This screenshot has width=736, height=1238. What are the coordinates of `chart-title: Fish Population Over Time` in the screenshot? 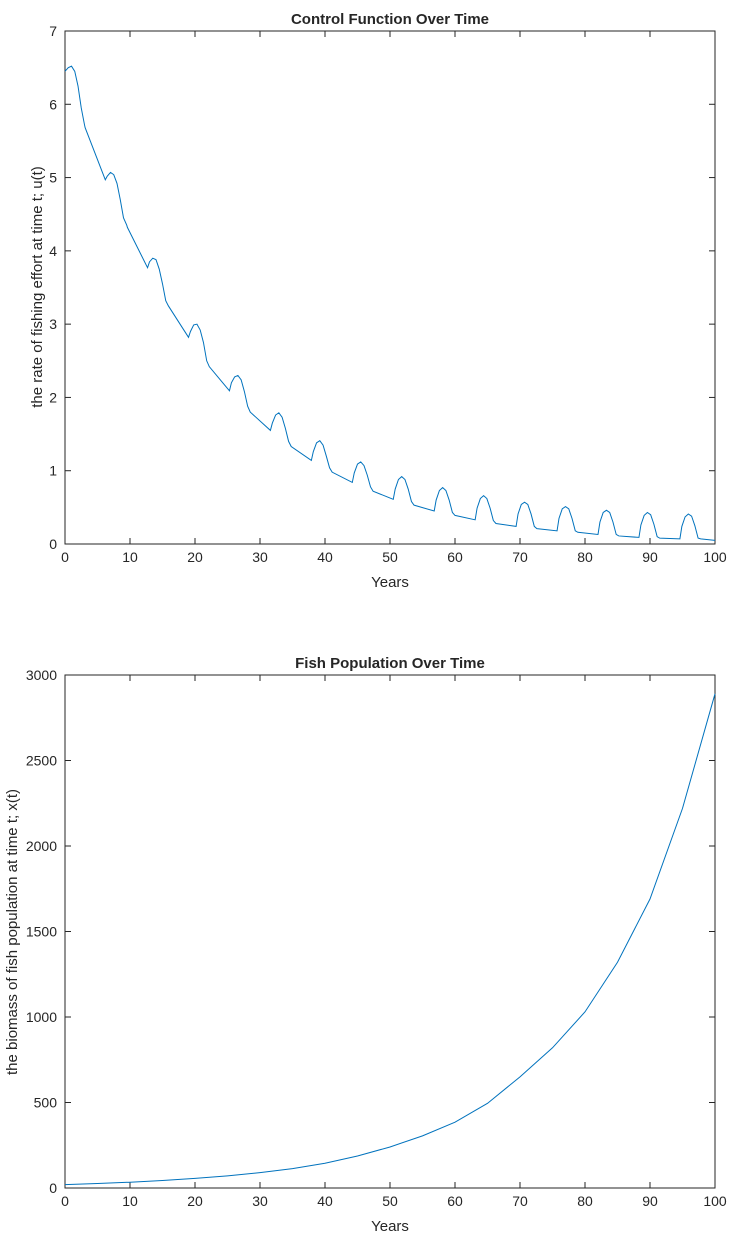 It's located at (390, 663).